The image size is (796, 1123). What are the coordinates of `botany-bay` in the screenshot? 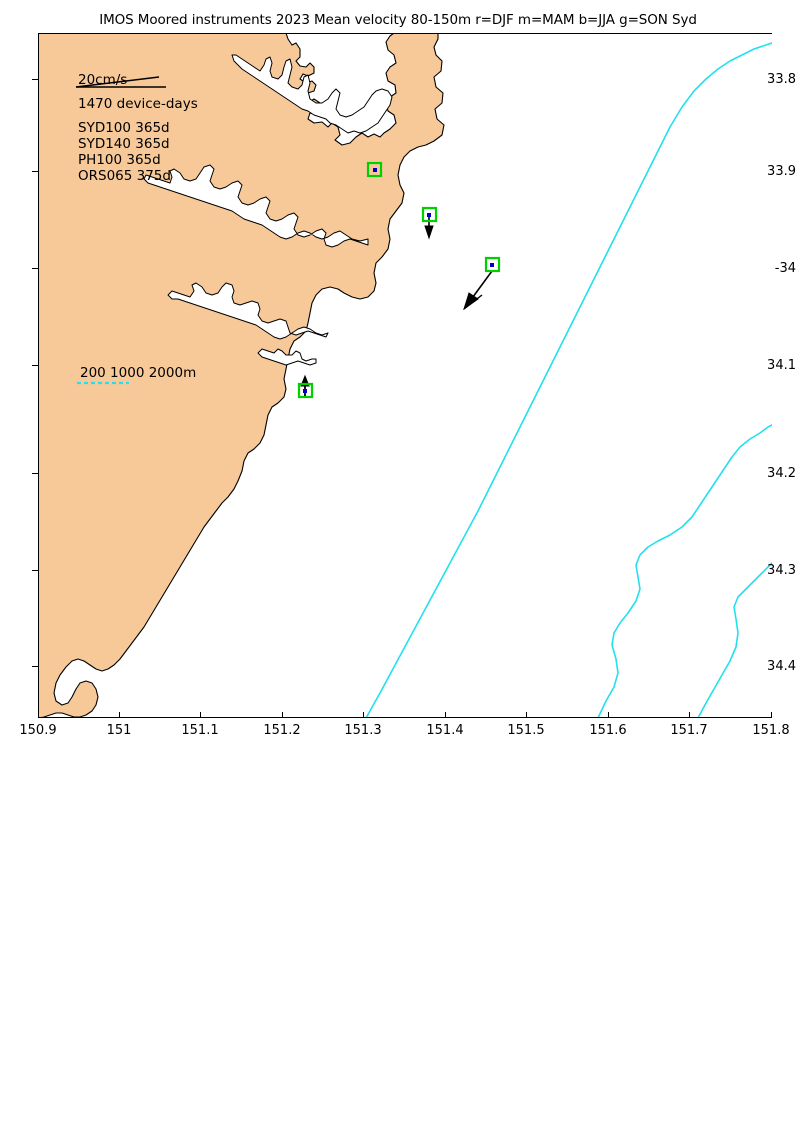 It's located at (248, 311).